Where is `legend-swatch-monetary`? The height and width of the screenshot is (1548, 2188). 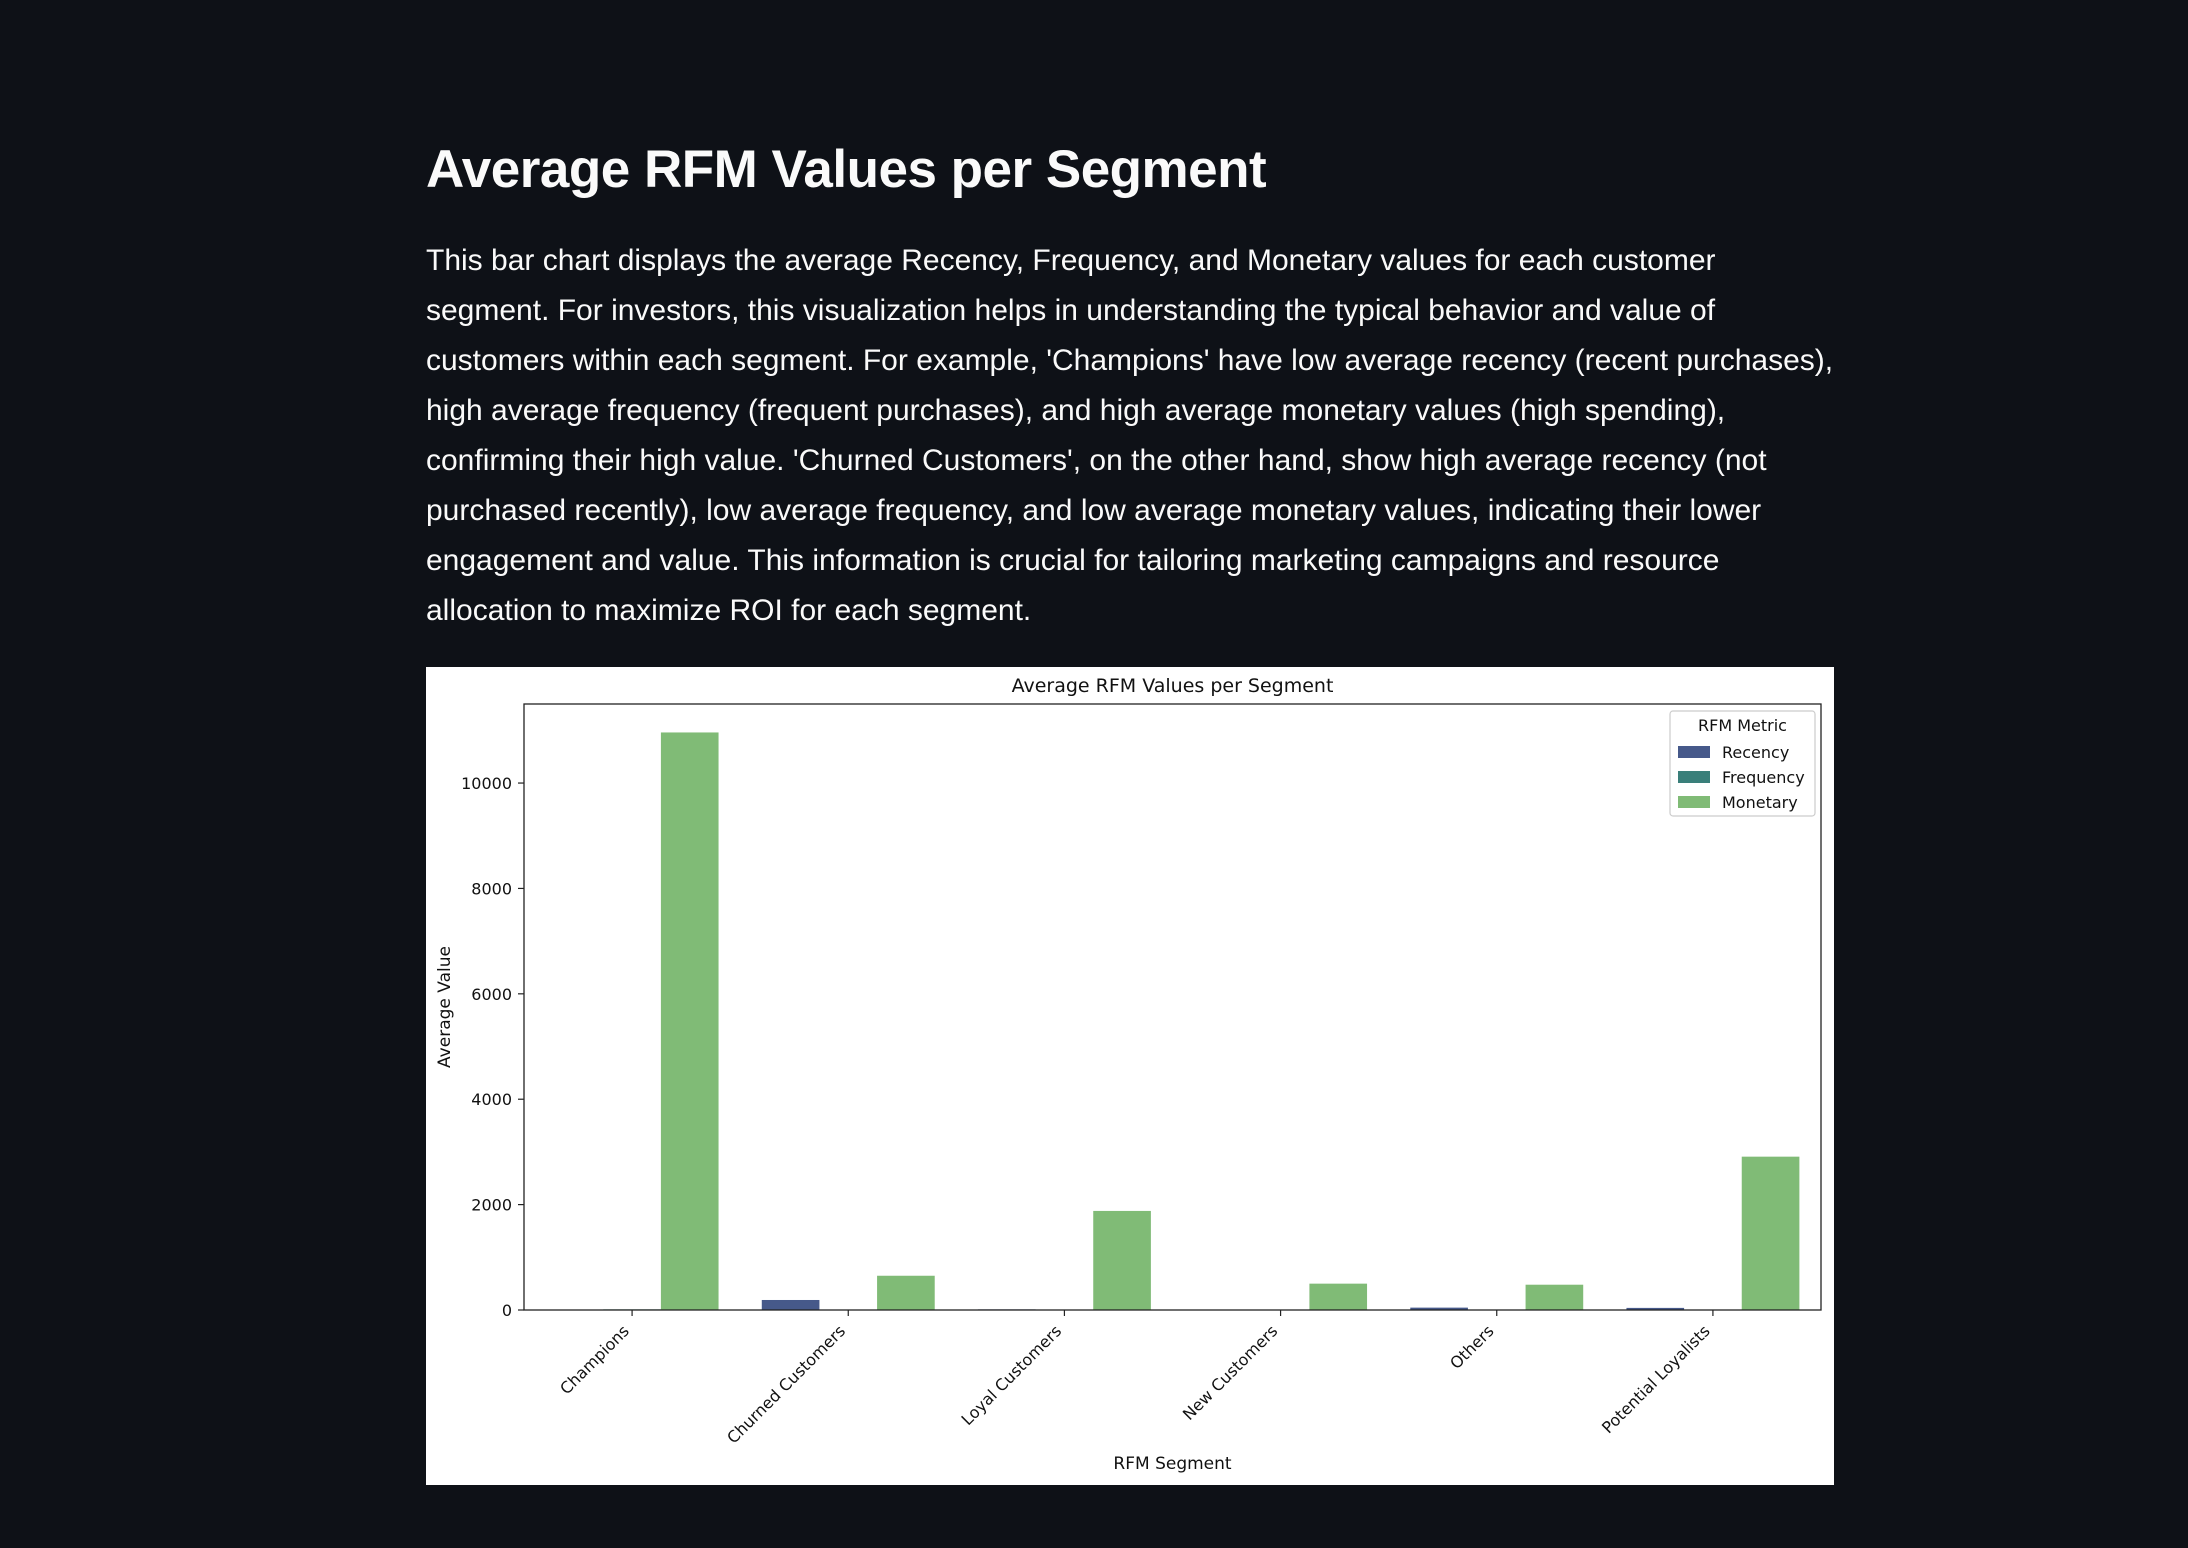
legend-swatch-monetary is located at coordinates (1694, 802).